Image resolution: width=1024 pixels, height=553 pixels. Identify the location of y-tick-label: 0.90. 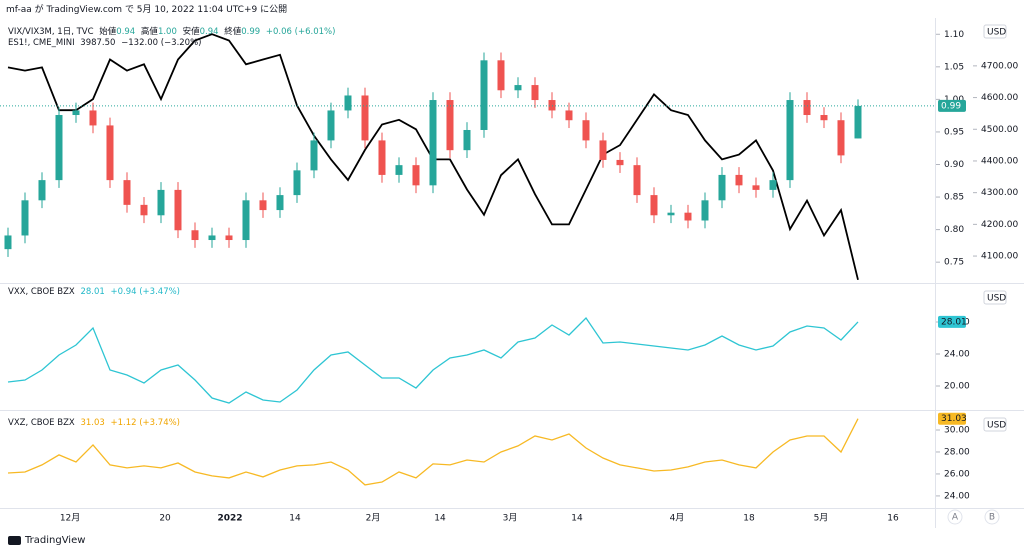
(954, 165).